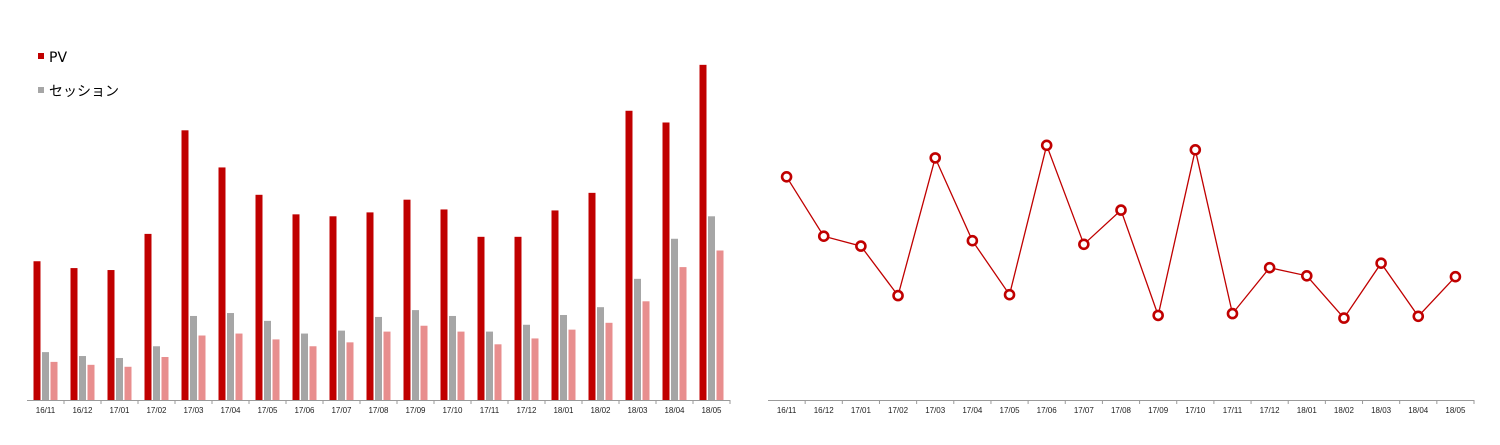 The width and height of the screenshot is (1500, 445). Describe the element at coordinates (861, 410) in the screenshot. I see `x-tick-label: 17/01` at that location.